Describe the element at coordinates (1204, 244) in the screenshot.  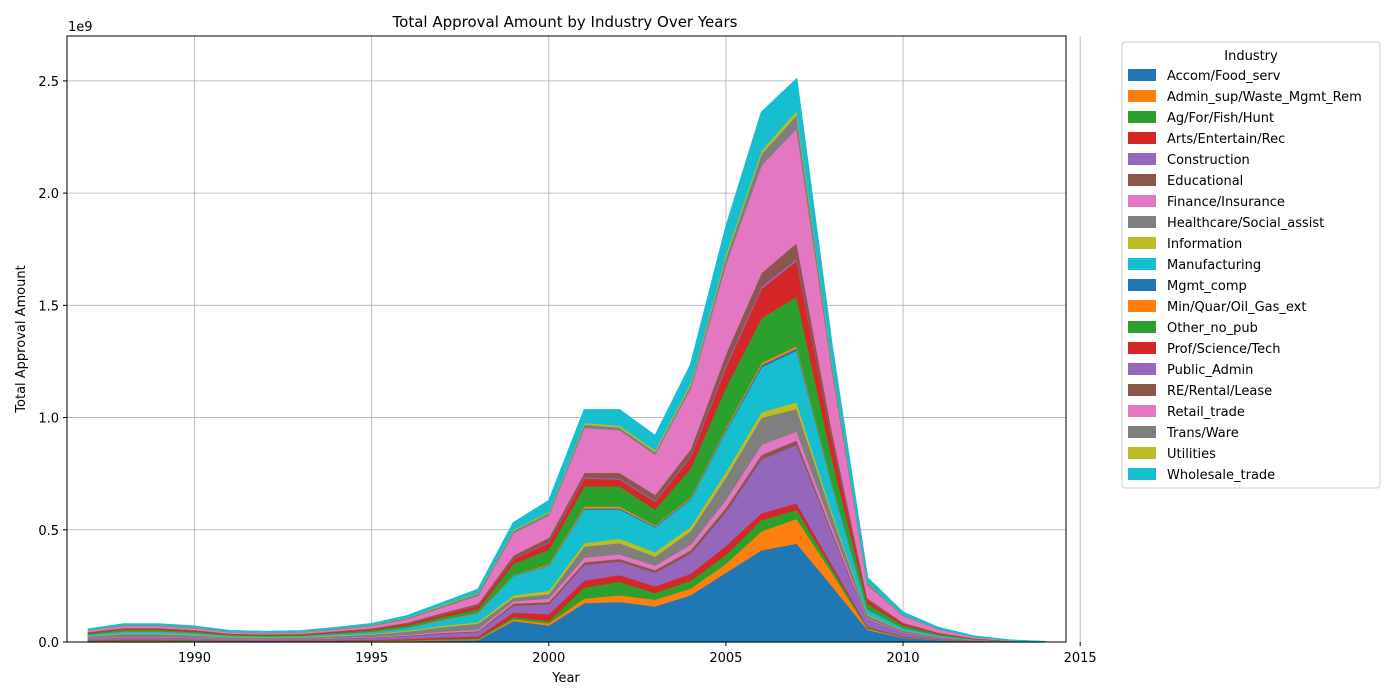
I see `legend-label: Information` at that location.